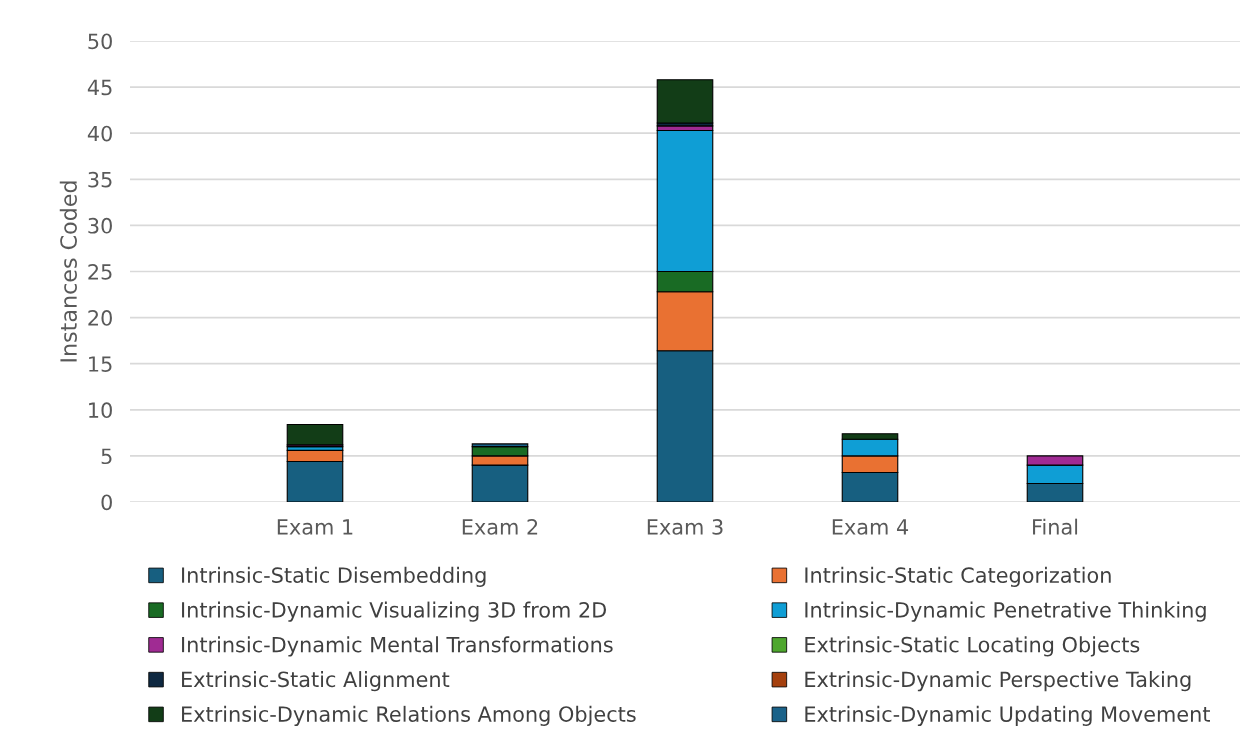 This screenshot has height=754, width=1248. I want to click on x-tick-label: Final, so click(1055, 526).